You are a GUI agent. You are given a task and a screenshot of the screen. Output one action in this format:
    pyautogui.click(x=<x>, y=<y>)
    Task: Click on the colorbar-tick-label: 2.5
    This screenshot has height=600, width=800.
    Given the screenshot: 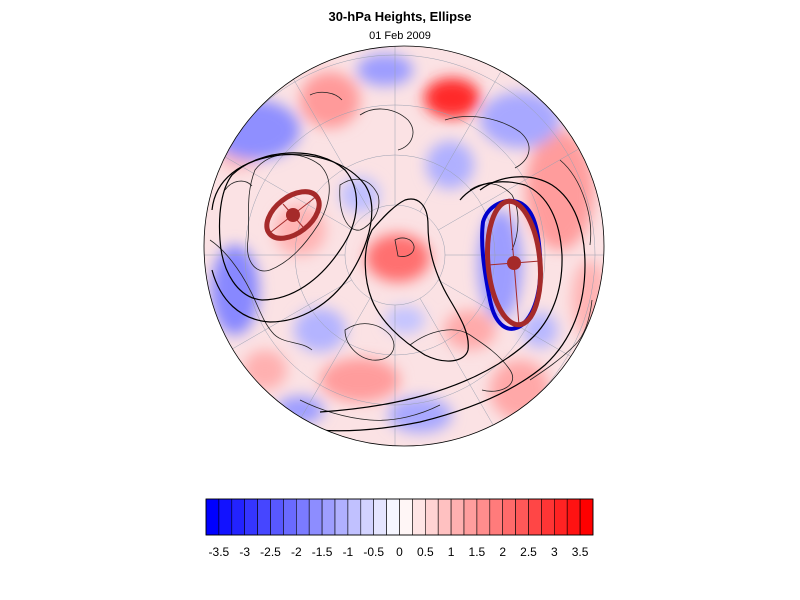 What is the action you would take?
    pyautogui.click(x=528, y=552)
    